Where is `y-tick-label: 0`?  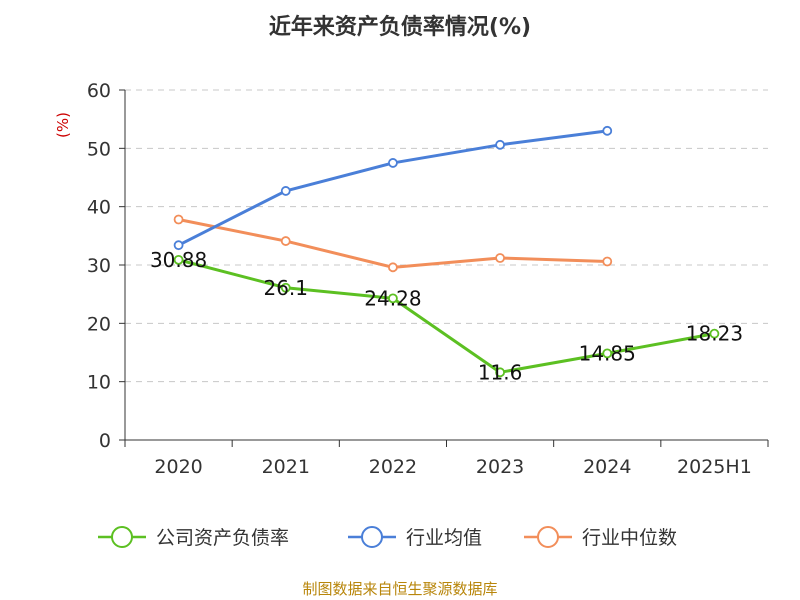
y-tick-label: 0 is located at coordinates (105, 441).